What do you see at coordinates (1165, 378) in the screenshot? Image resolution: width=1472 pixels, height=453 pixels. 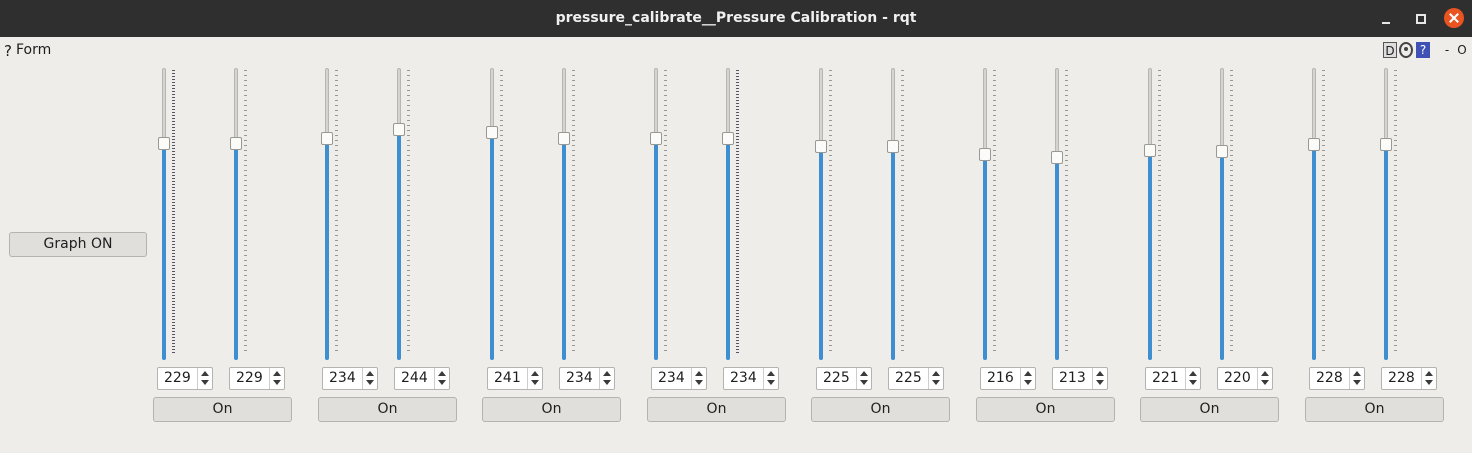 I see `spinbox-value: 221` at bounding box center [1165, 378].